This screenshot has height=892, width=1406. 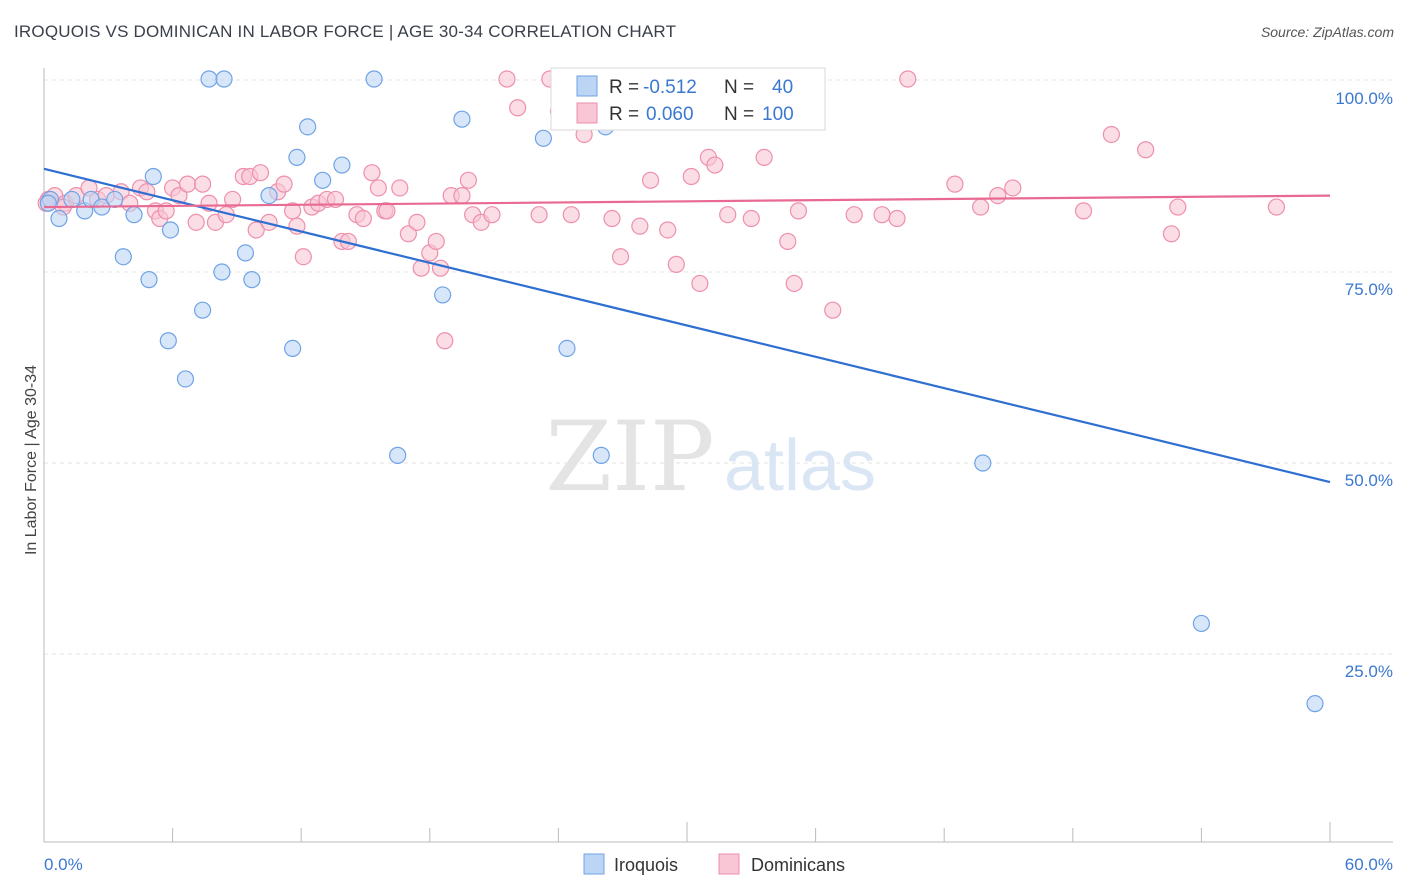 I want to click on y-tick-label-50: 50.0%, so click(x=1369, y=480).